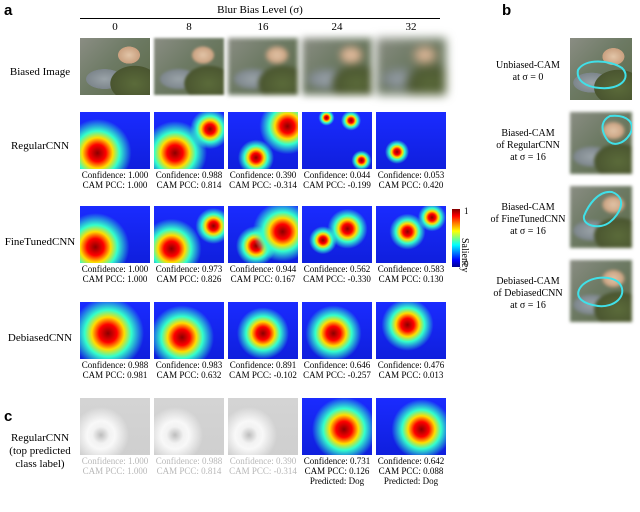 This screenshot has height=512, width=640. Describe the element at coordinates (411, 461) in the screenshot. I see `confidence-caption: Confidence: 0.642` at that location.